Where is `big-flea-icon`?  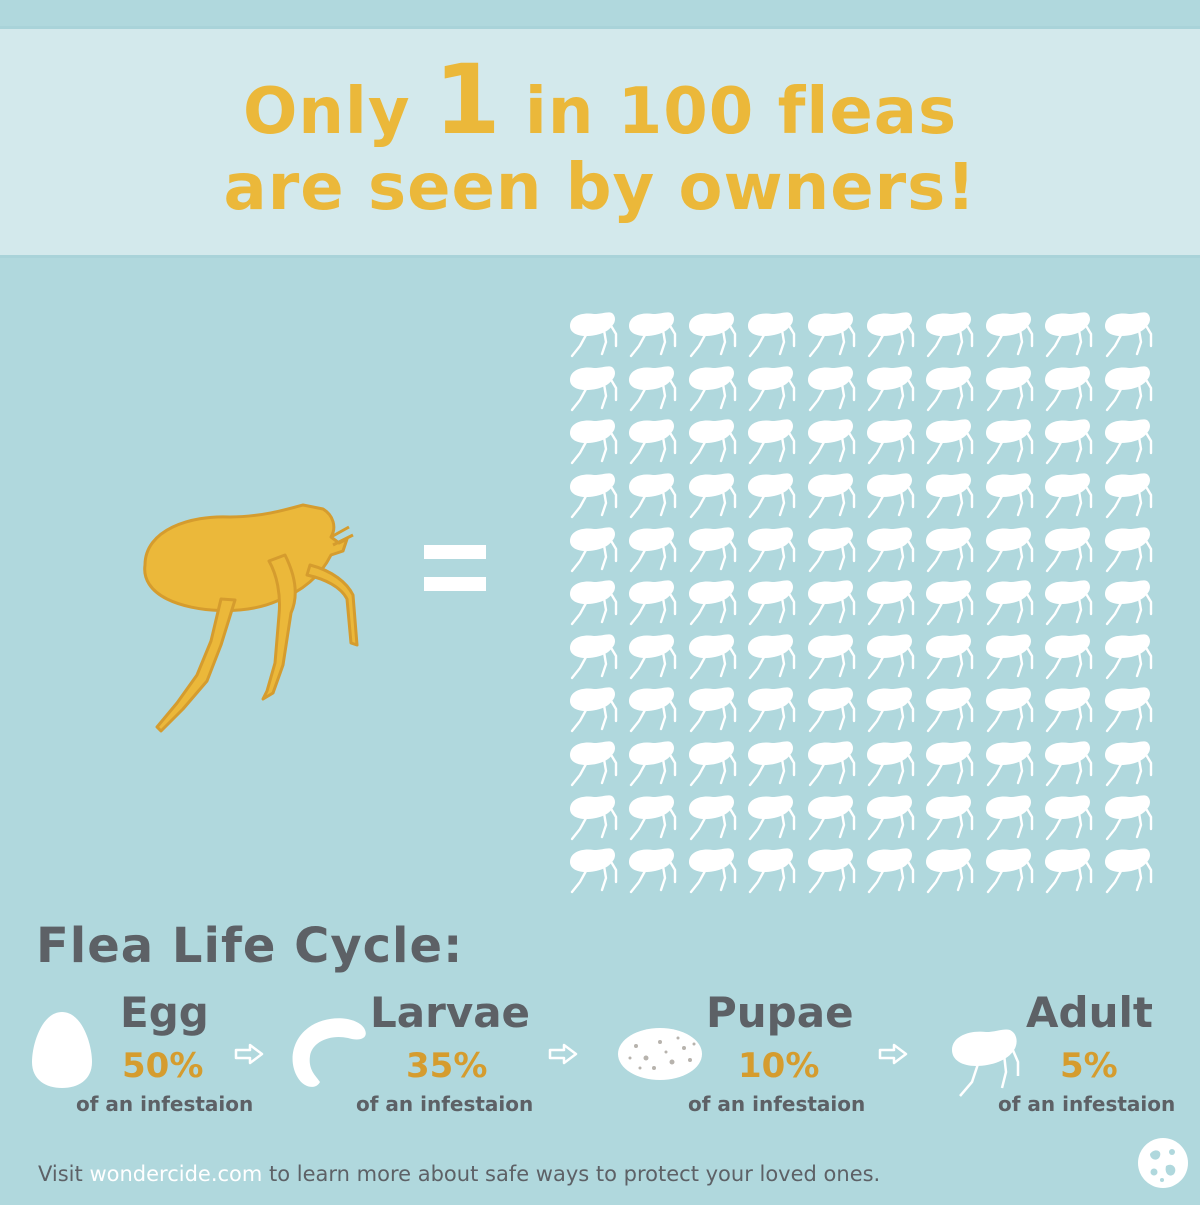 big-flea-icon is located at coordinates (251, 618).